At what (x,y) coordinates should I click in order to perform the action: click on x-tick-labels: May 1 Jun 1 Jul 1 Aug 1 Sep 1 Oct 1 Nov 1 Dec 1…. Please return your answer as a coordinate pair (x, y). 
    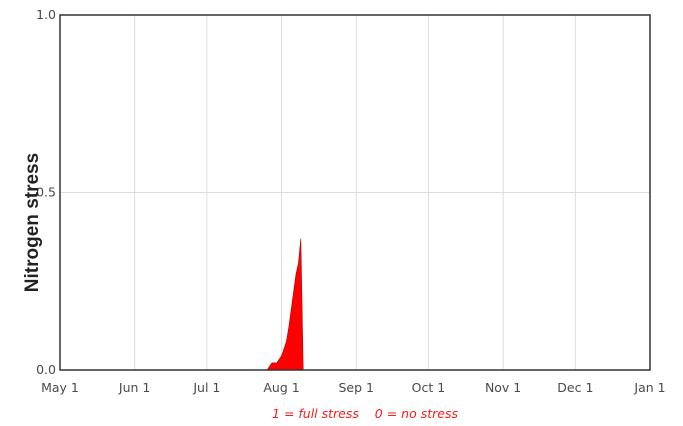
    Looking at the image, I should click on (353, 387).